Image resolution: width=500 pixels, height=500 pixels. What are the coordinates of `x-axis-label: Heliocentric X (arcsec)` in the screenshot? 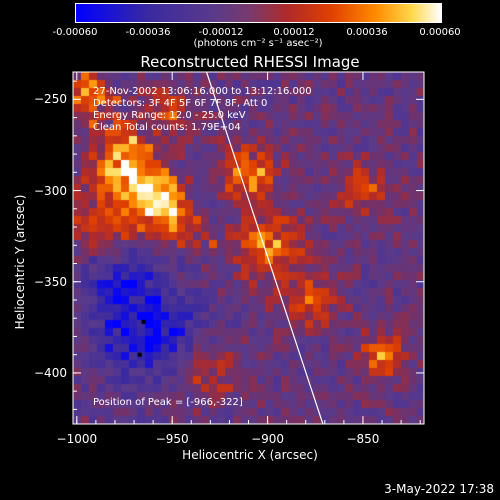 It's located at (250, 455).